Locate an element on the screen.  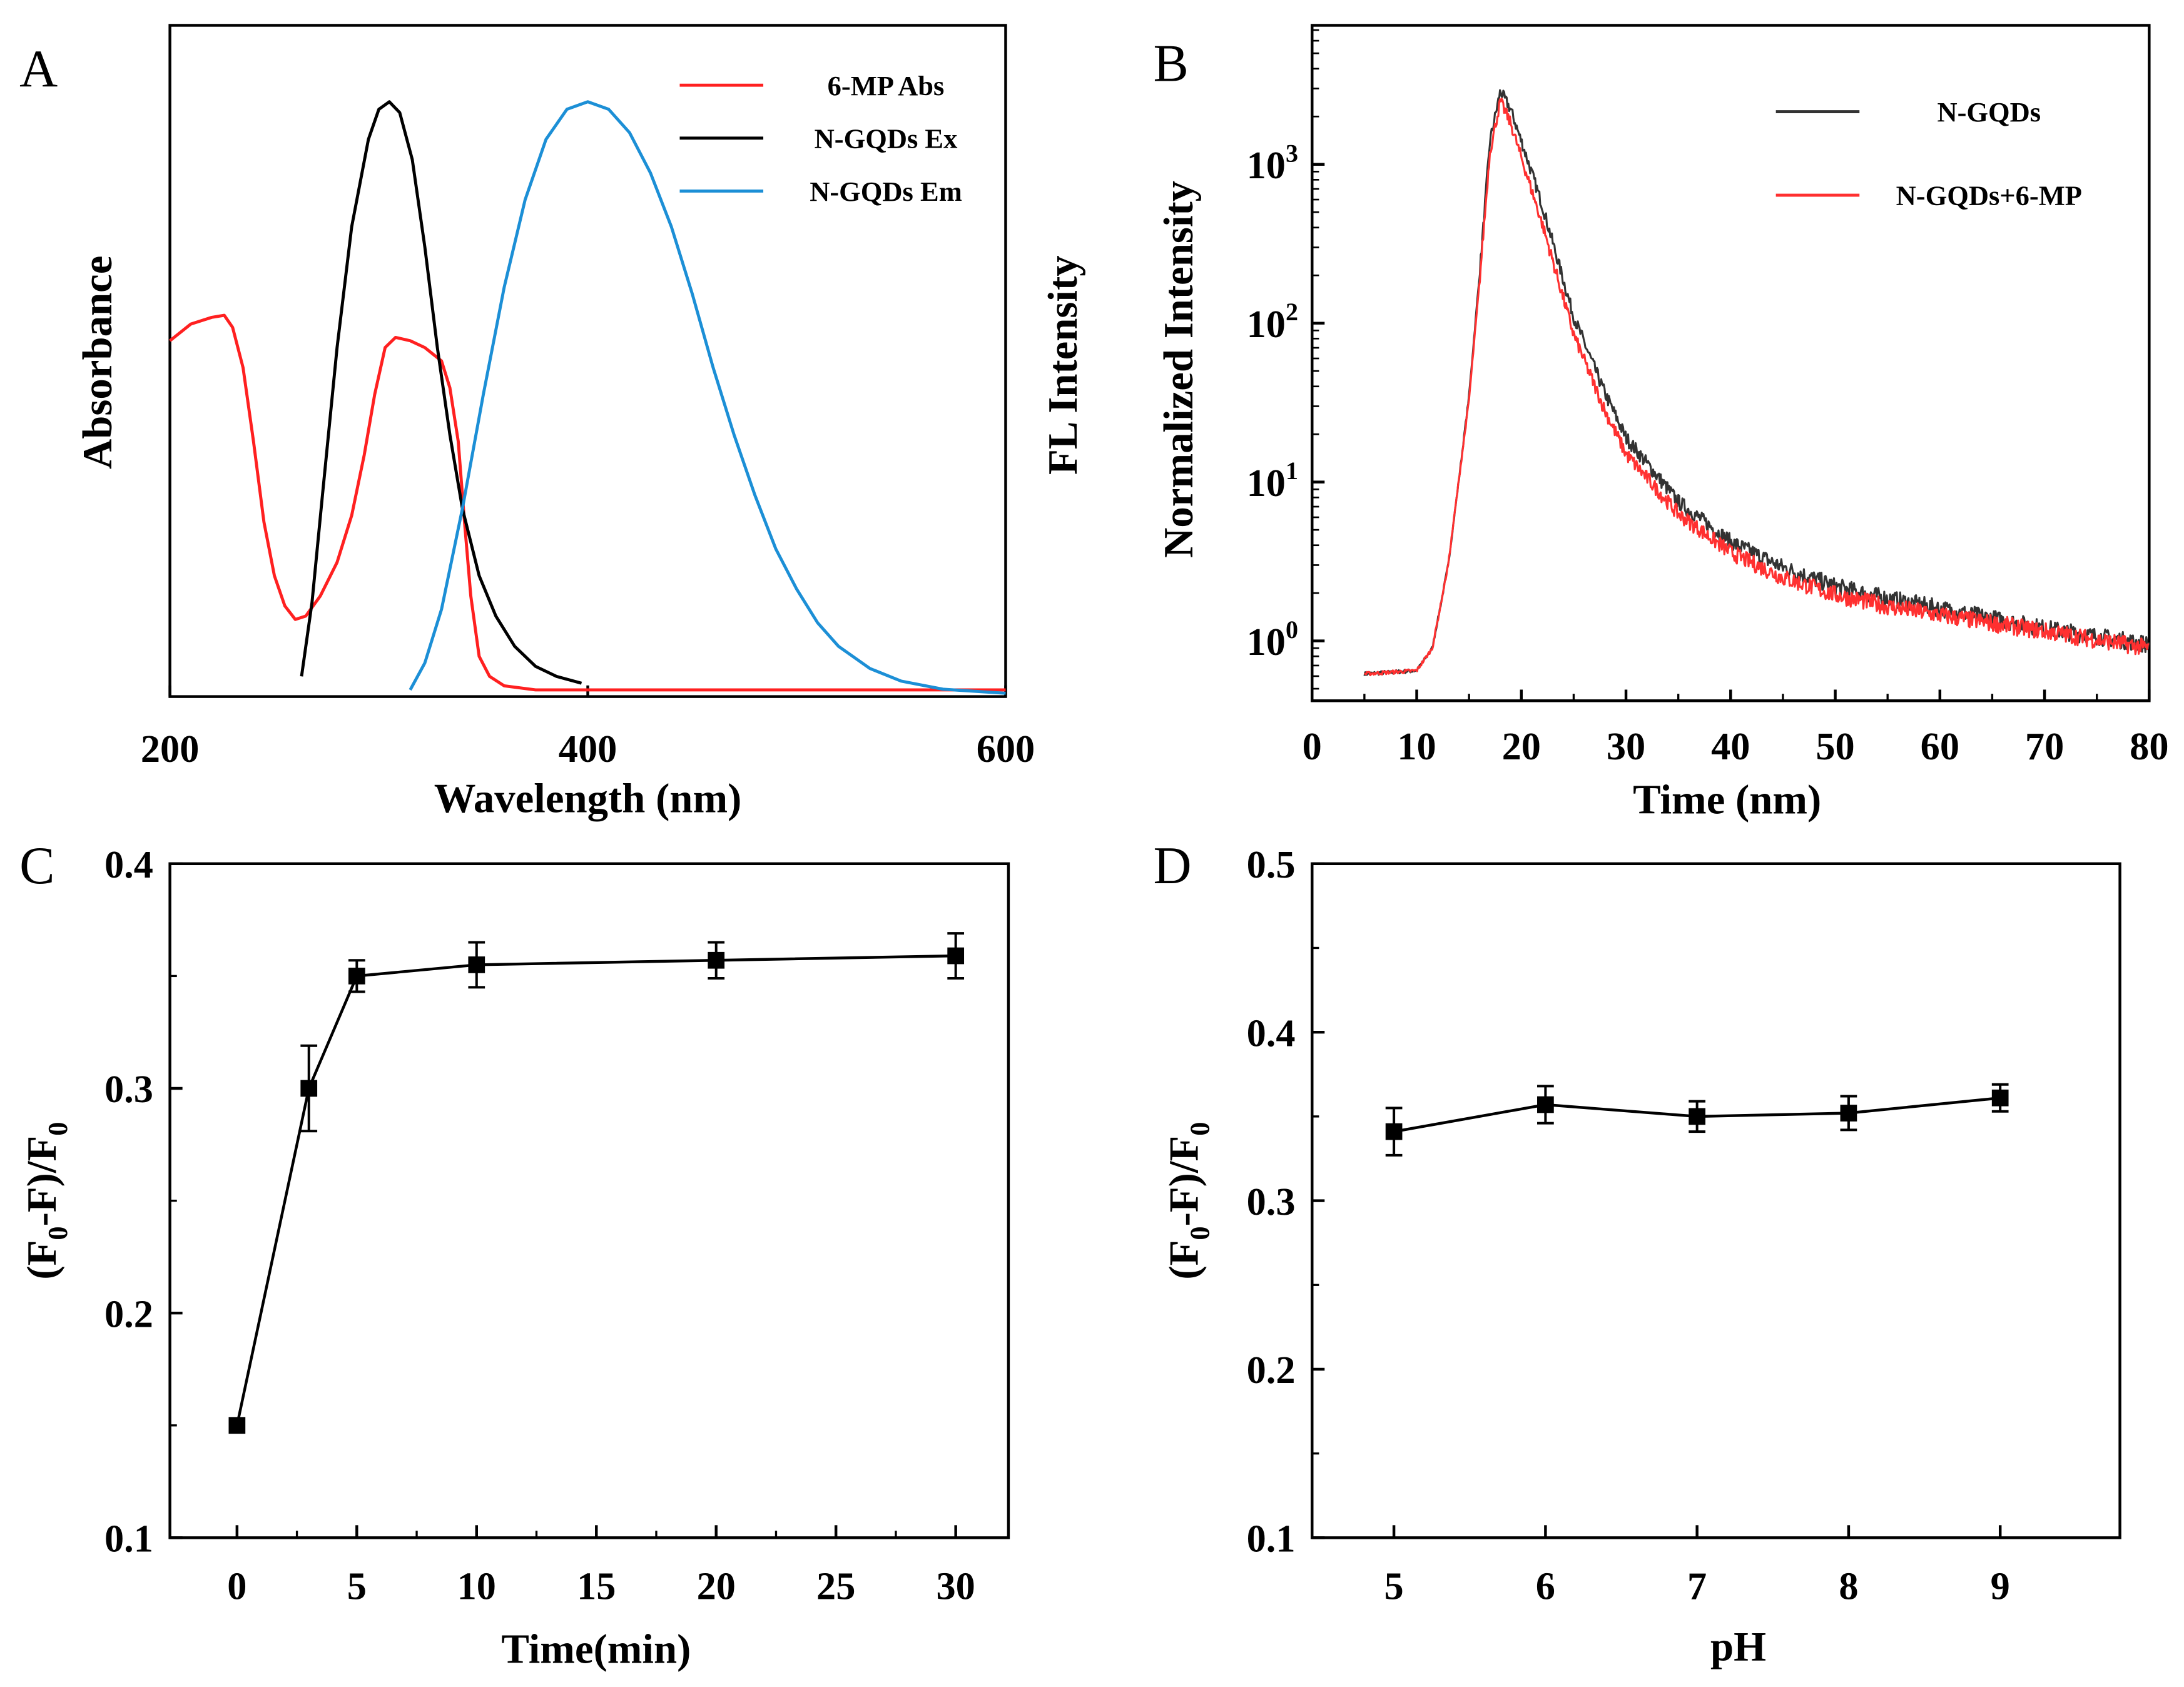
panel-d-frame is located at coordinates (1716, 1200).